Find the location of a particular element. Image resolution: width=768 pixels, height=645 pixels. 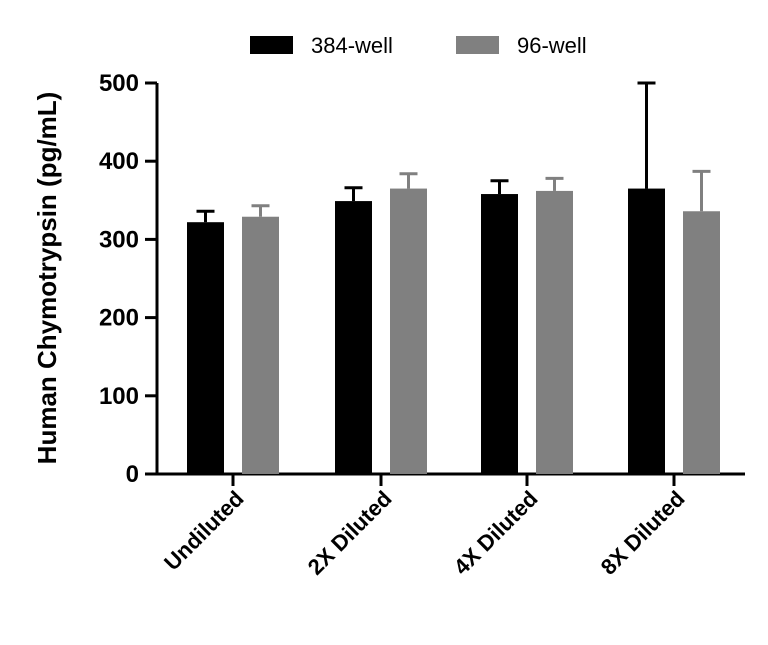

y-tick-label: 500 is located at coordinates (119, 83).